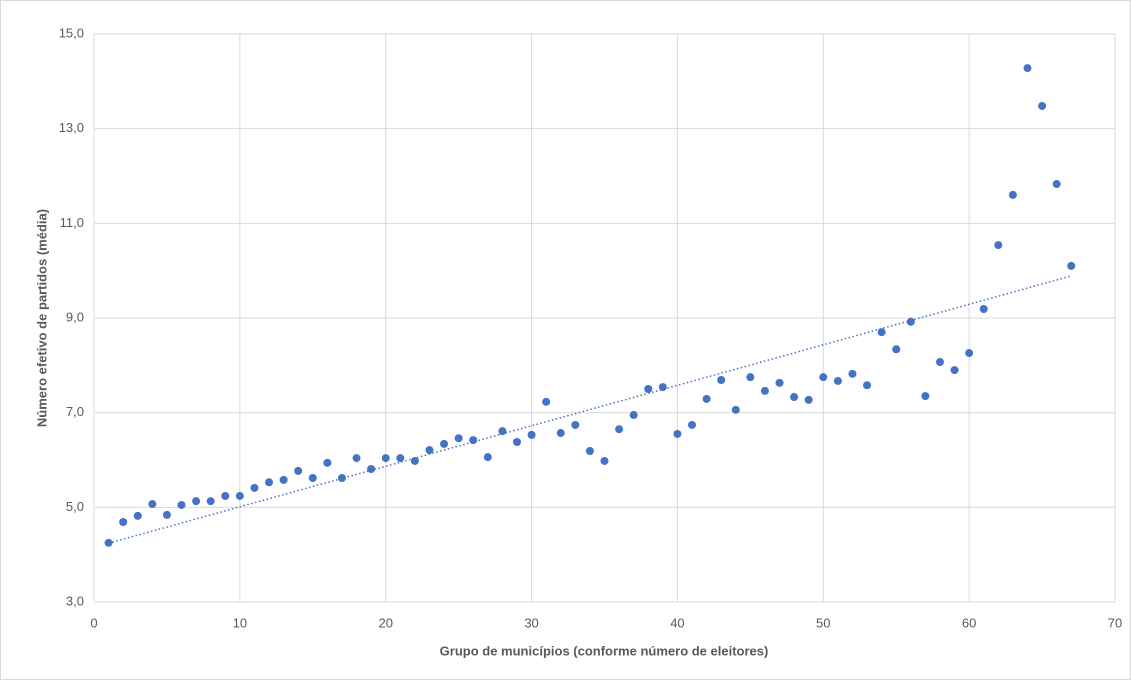  What do you see at coordinates (75, 600) in the screenshot?
I see `y-tick-label: 3,0` at bounding box center [75, 600].